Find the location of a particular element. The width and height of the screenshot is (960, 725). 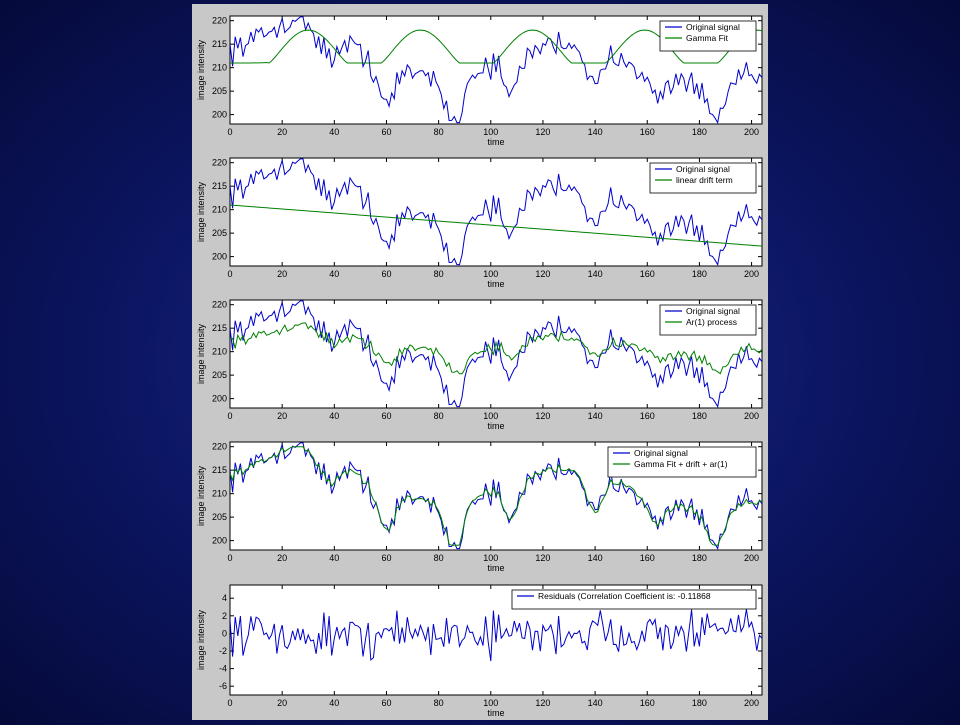

y-tick-label: 4 is located at coordinates (224, 598).